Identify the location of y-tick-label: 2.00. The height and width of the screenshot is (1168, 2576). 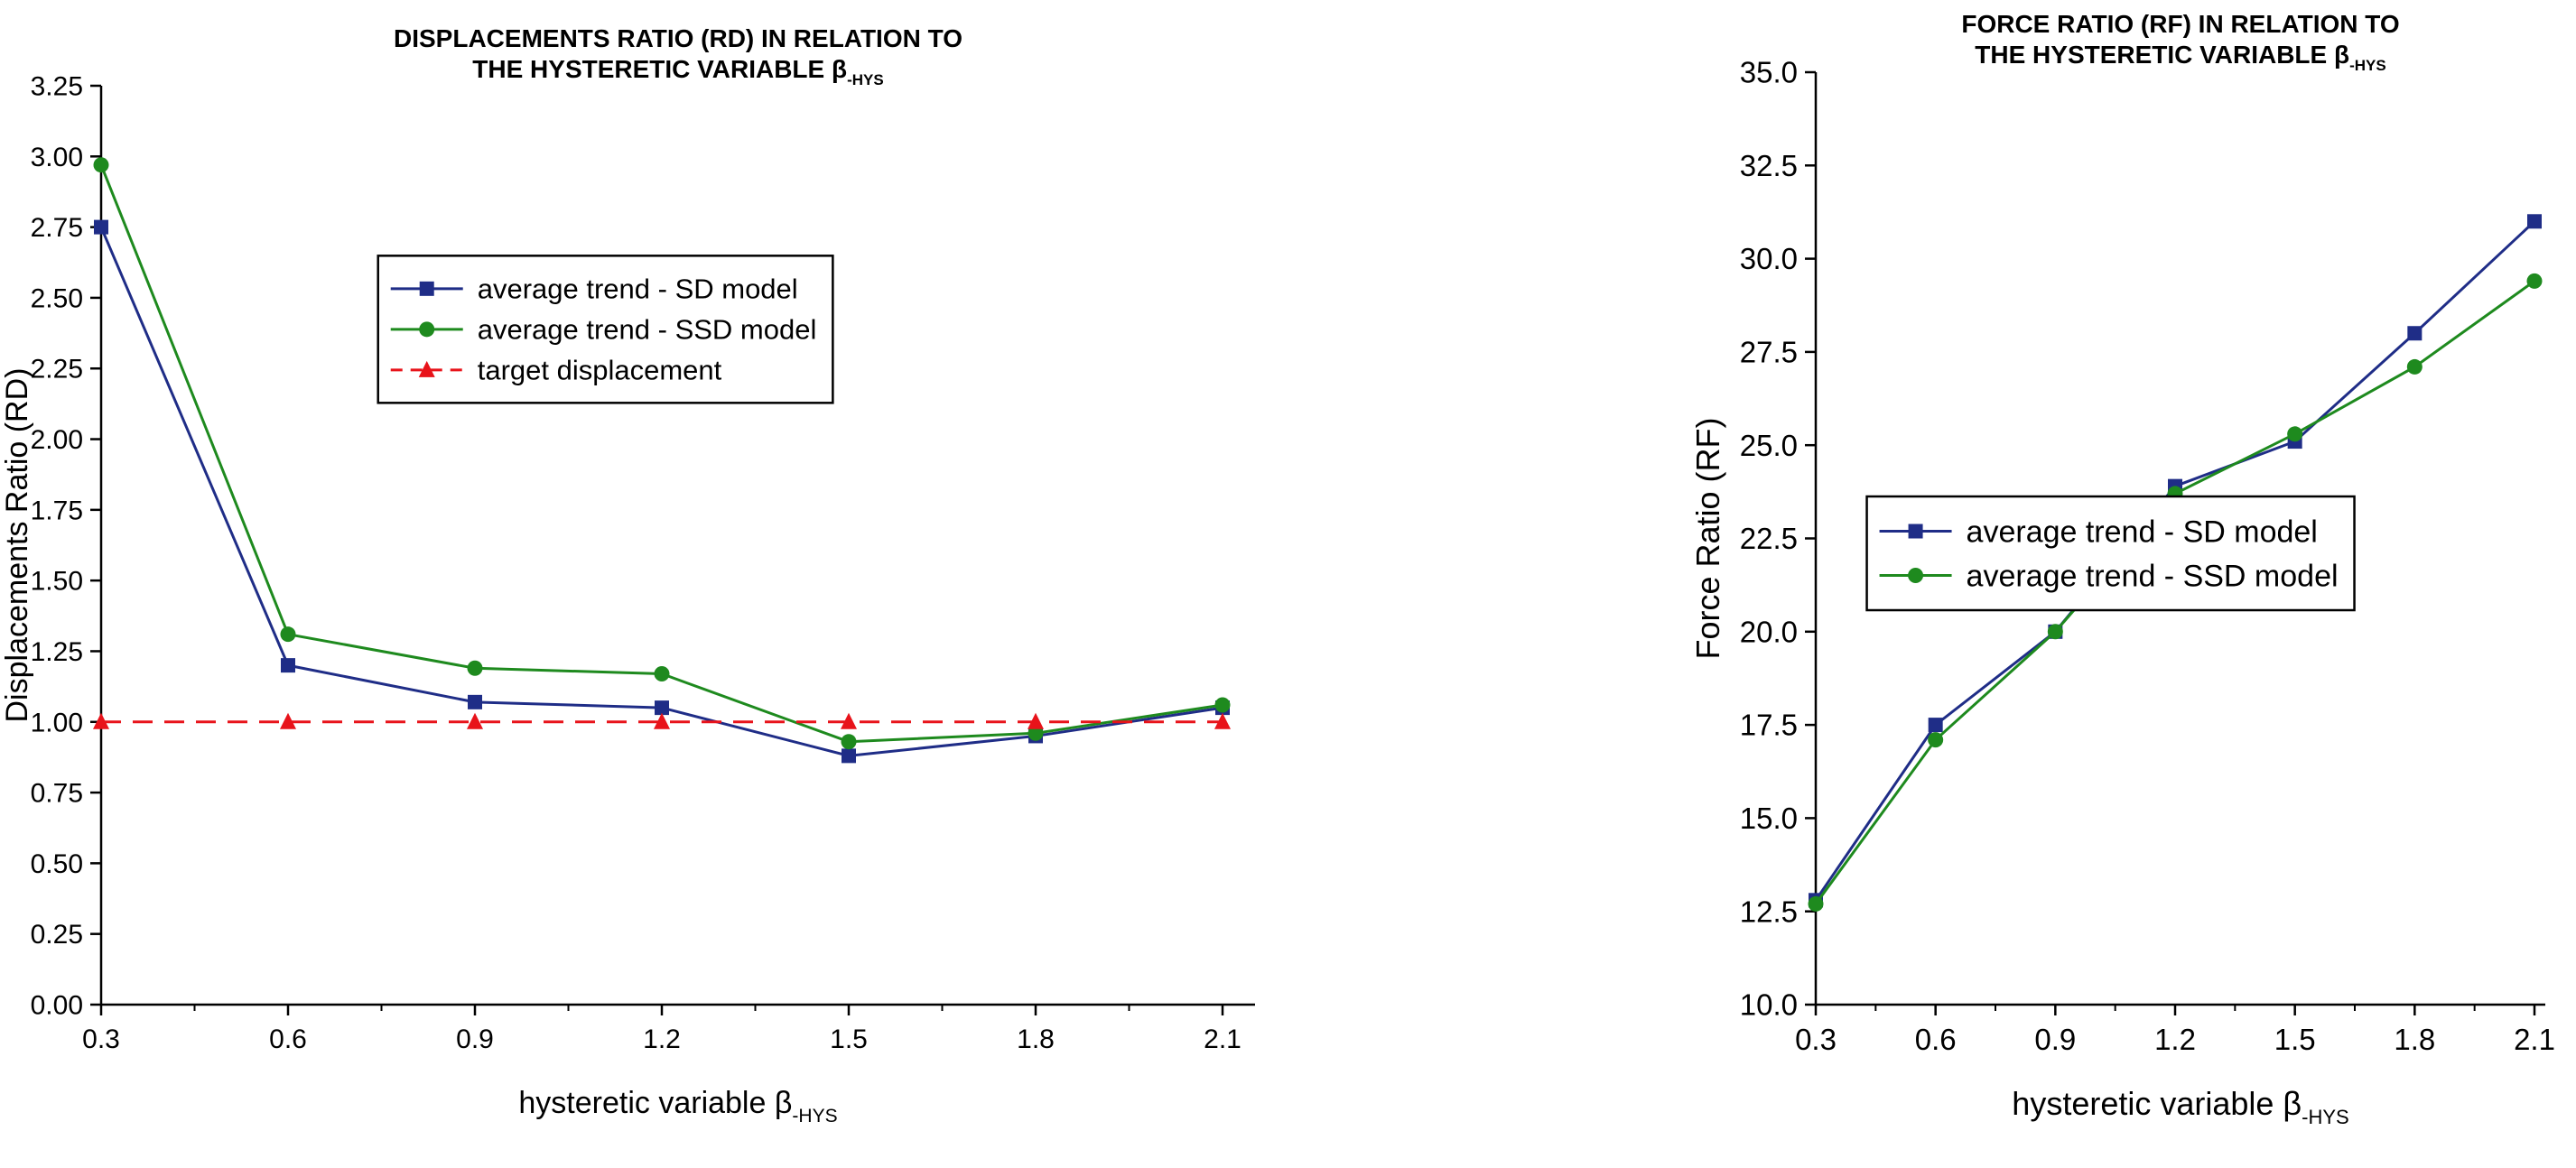
(57, 440).